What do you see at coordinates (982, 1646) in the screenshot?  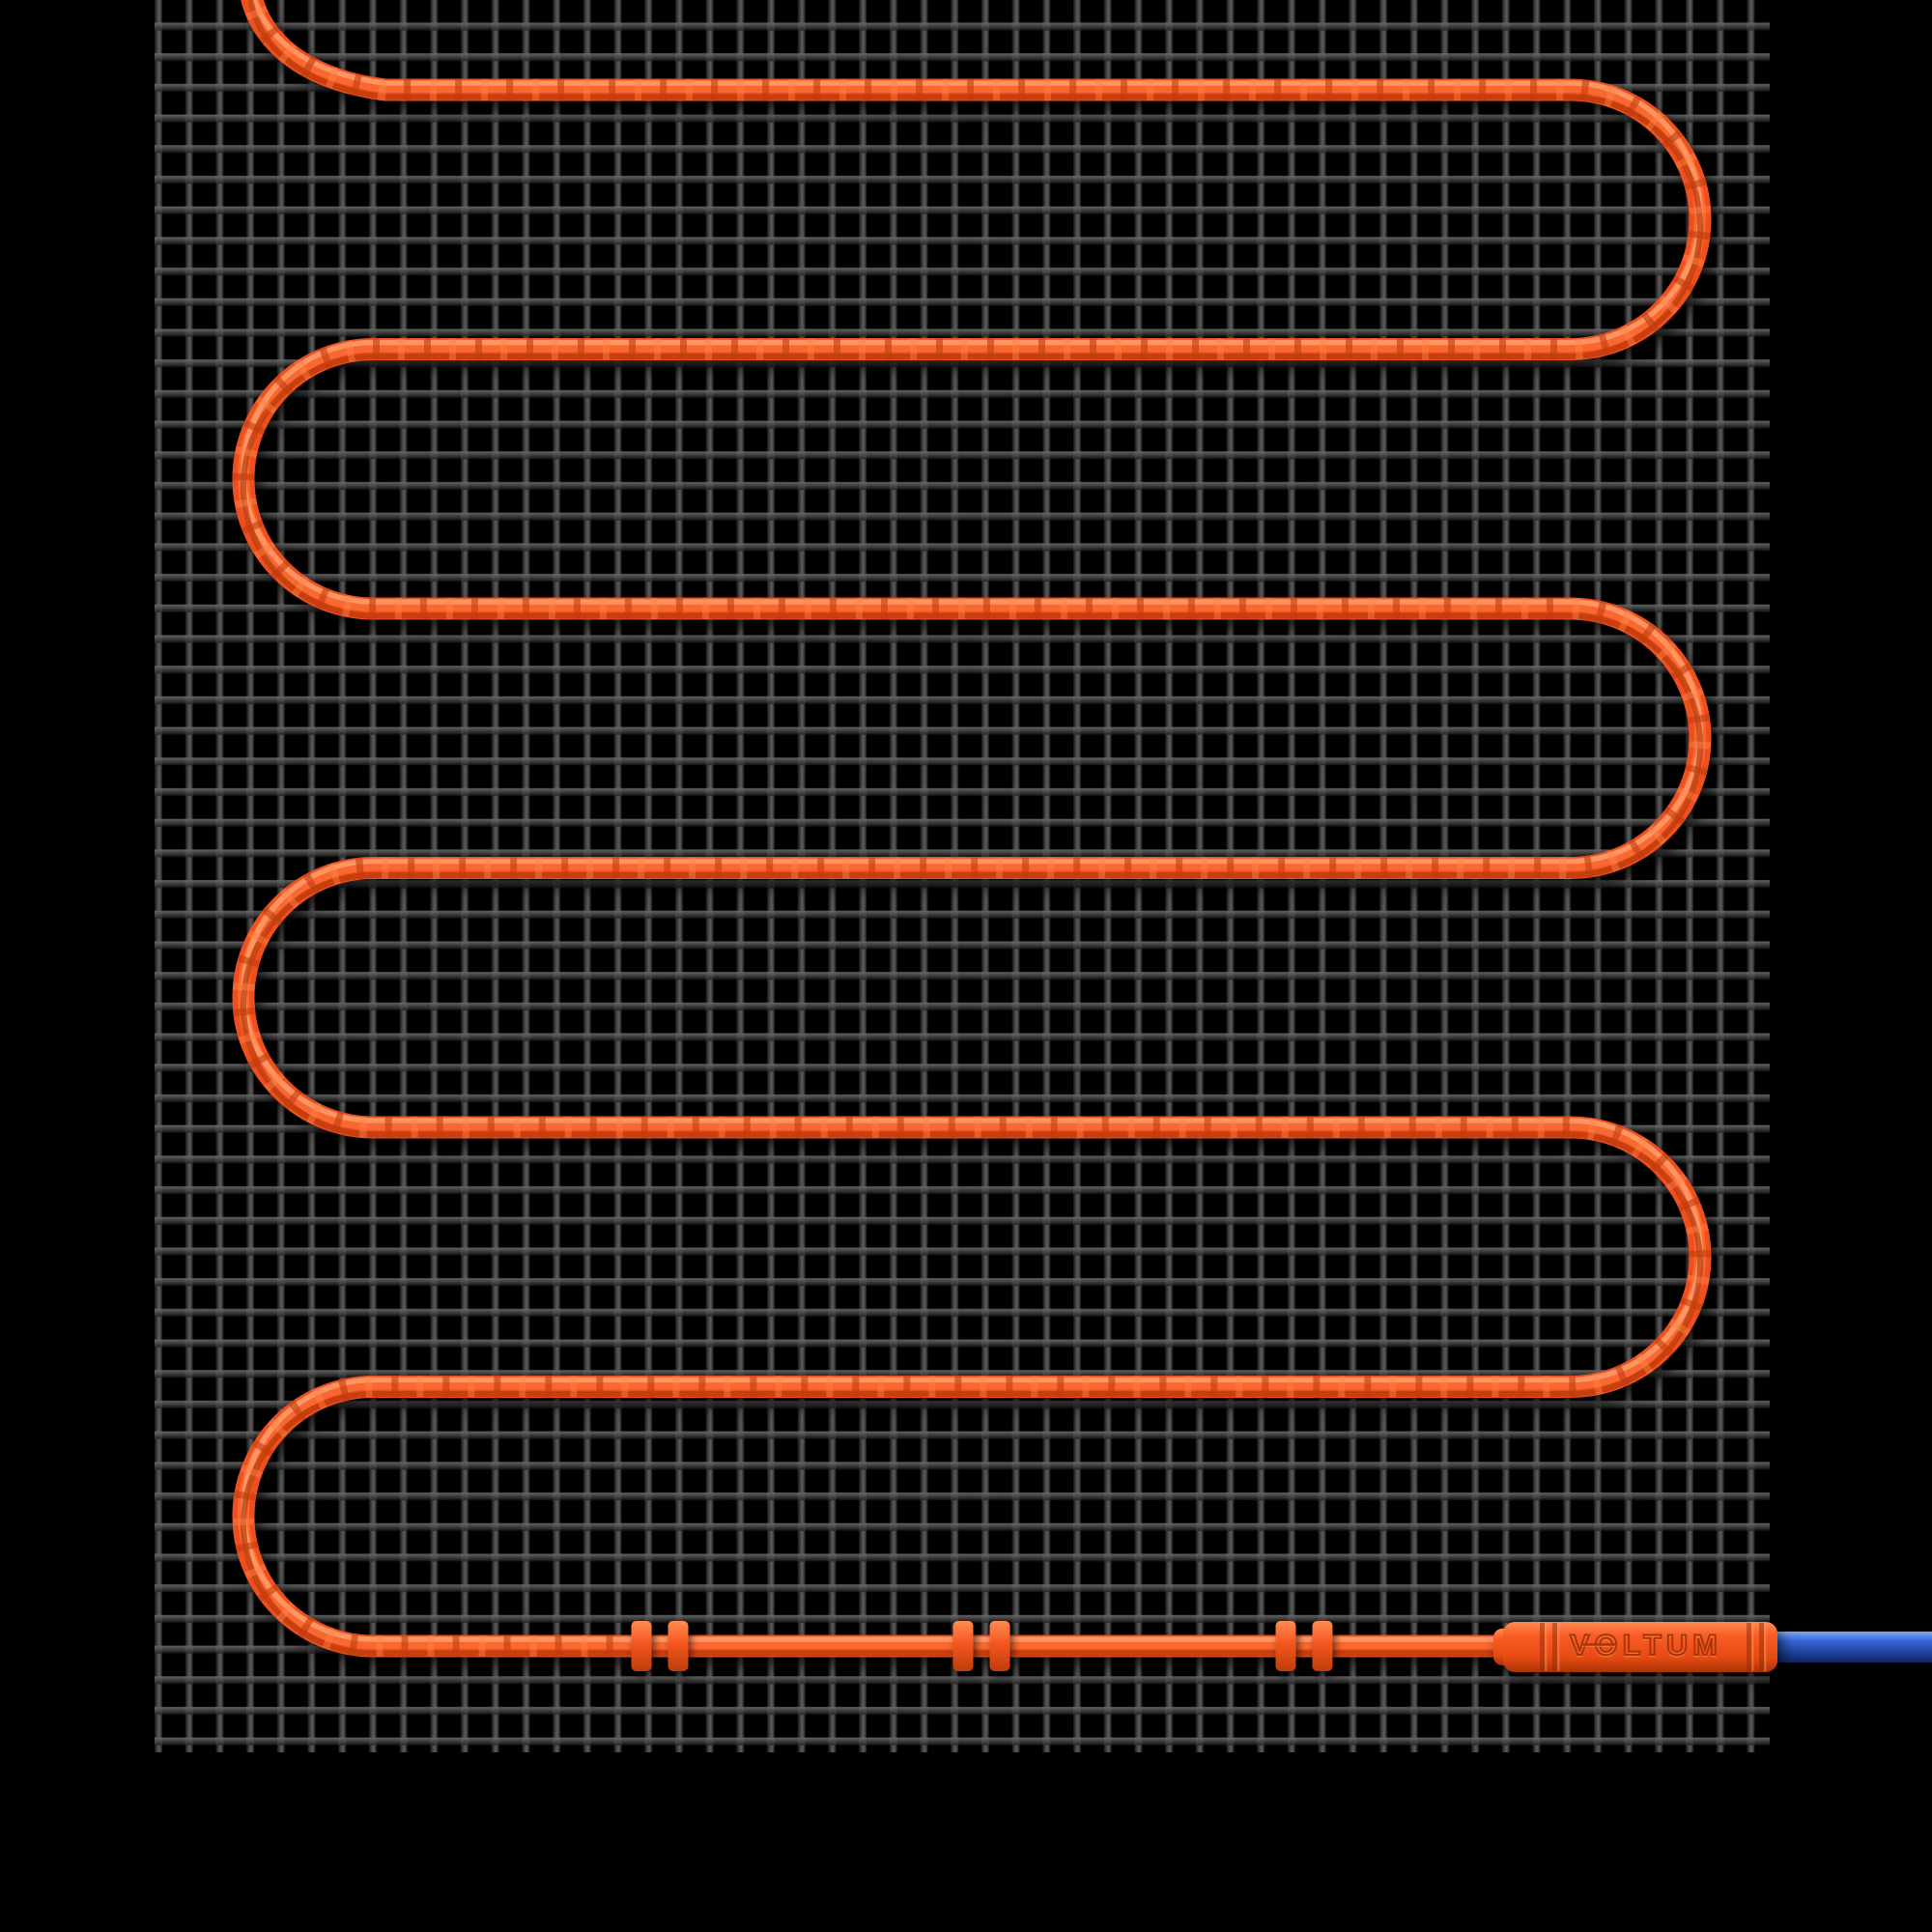 I see `cable-clips` at bounding box center [982, 1646].